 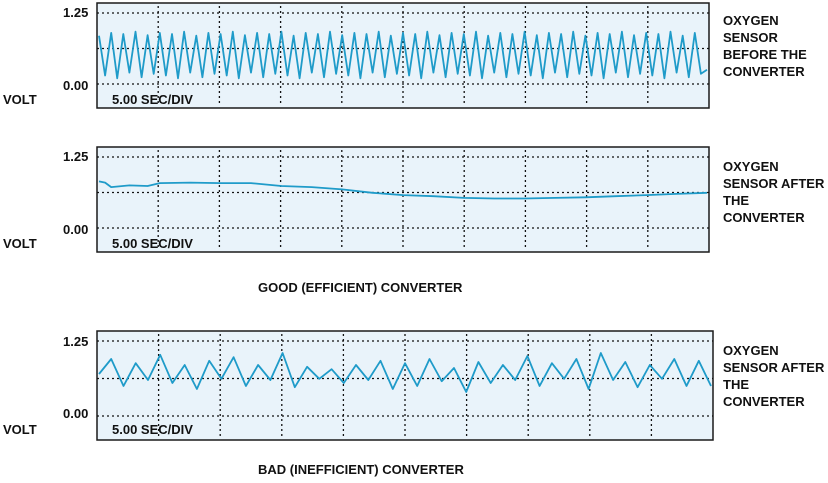 What do you see at coordinates (360, 287) in the screenshot?
I see `caption-good: GOOD (EFFICIENT) CONVERTER` at bounding box center [360, 287].